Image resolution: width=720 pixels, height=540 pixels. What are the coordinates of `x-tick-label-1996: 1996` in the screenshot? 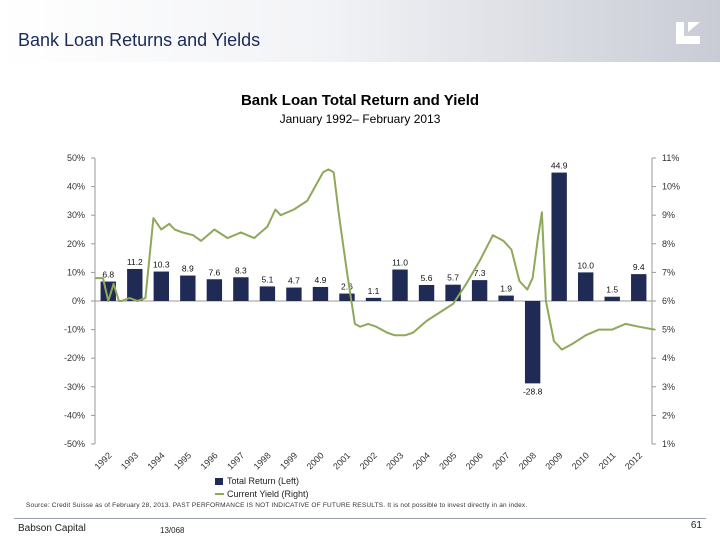 It's located at (209, 460).